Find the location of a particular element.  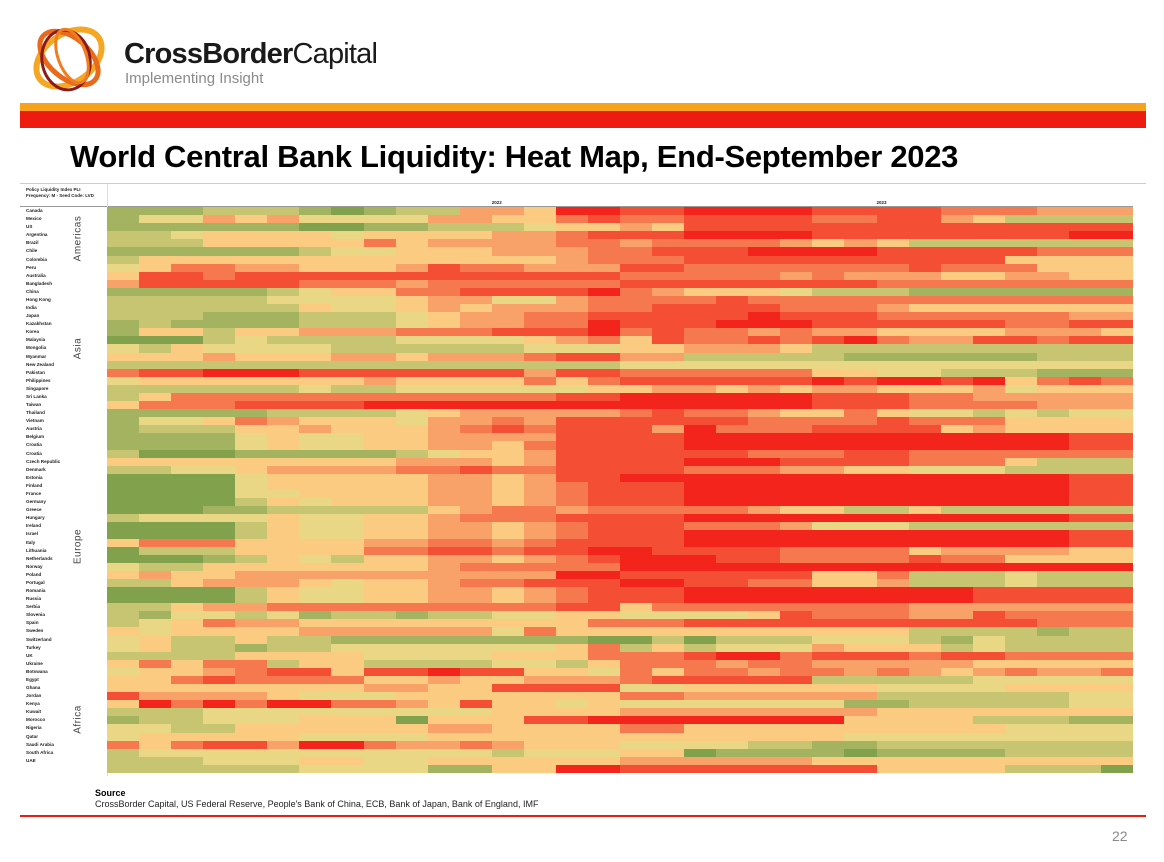

country-label: Myanmar is located at coordinates (36, 356).